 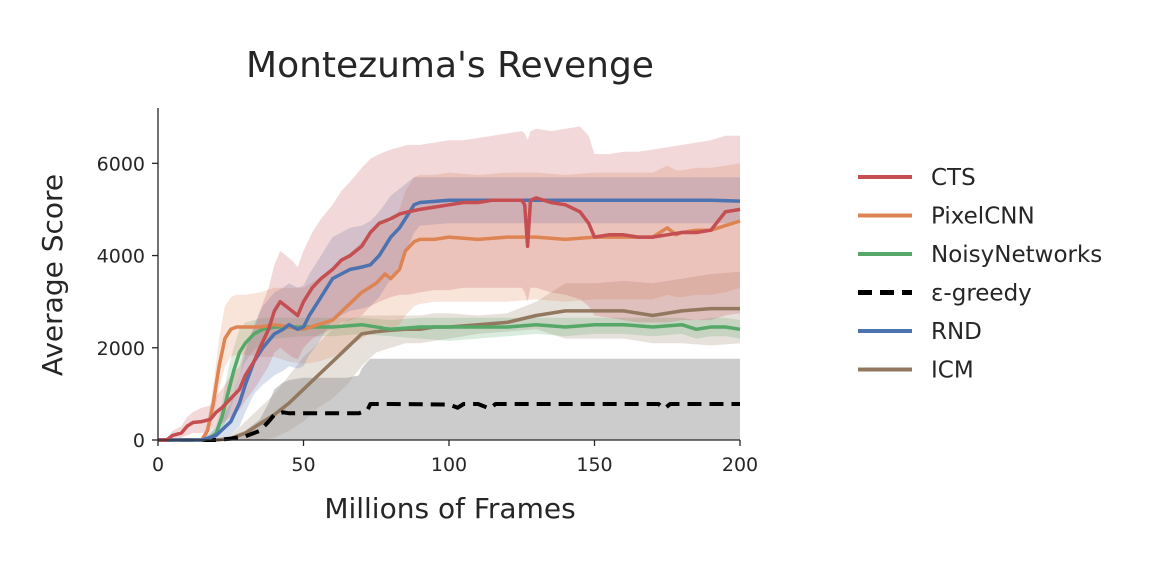 What do you see at coordinates (449, 422) in the screenshot?
I see `line-greedy` at bounding box center [449, 422].